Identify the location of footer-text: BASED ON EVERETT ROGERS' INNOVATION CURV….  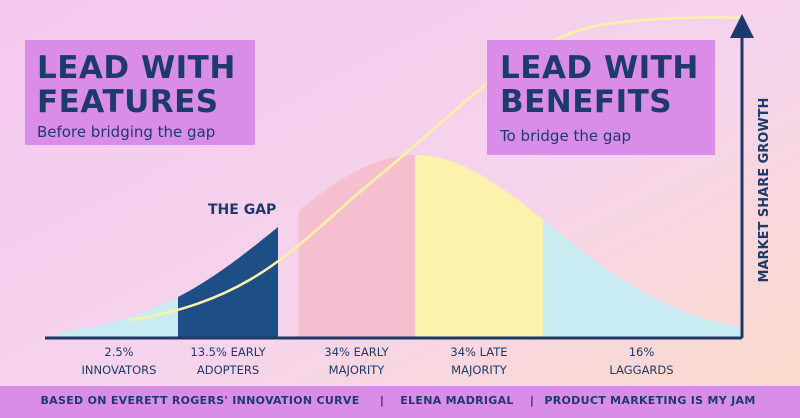
(199, 400).